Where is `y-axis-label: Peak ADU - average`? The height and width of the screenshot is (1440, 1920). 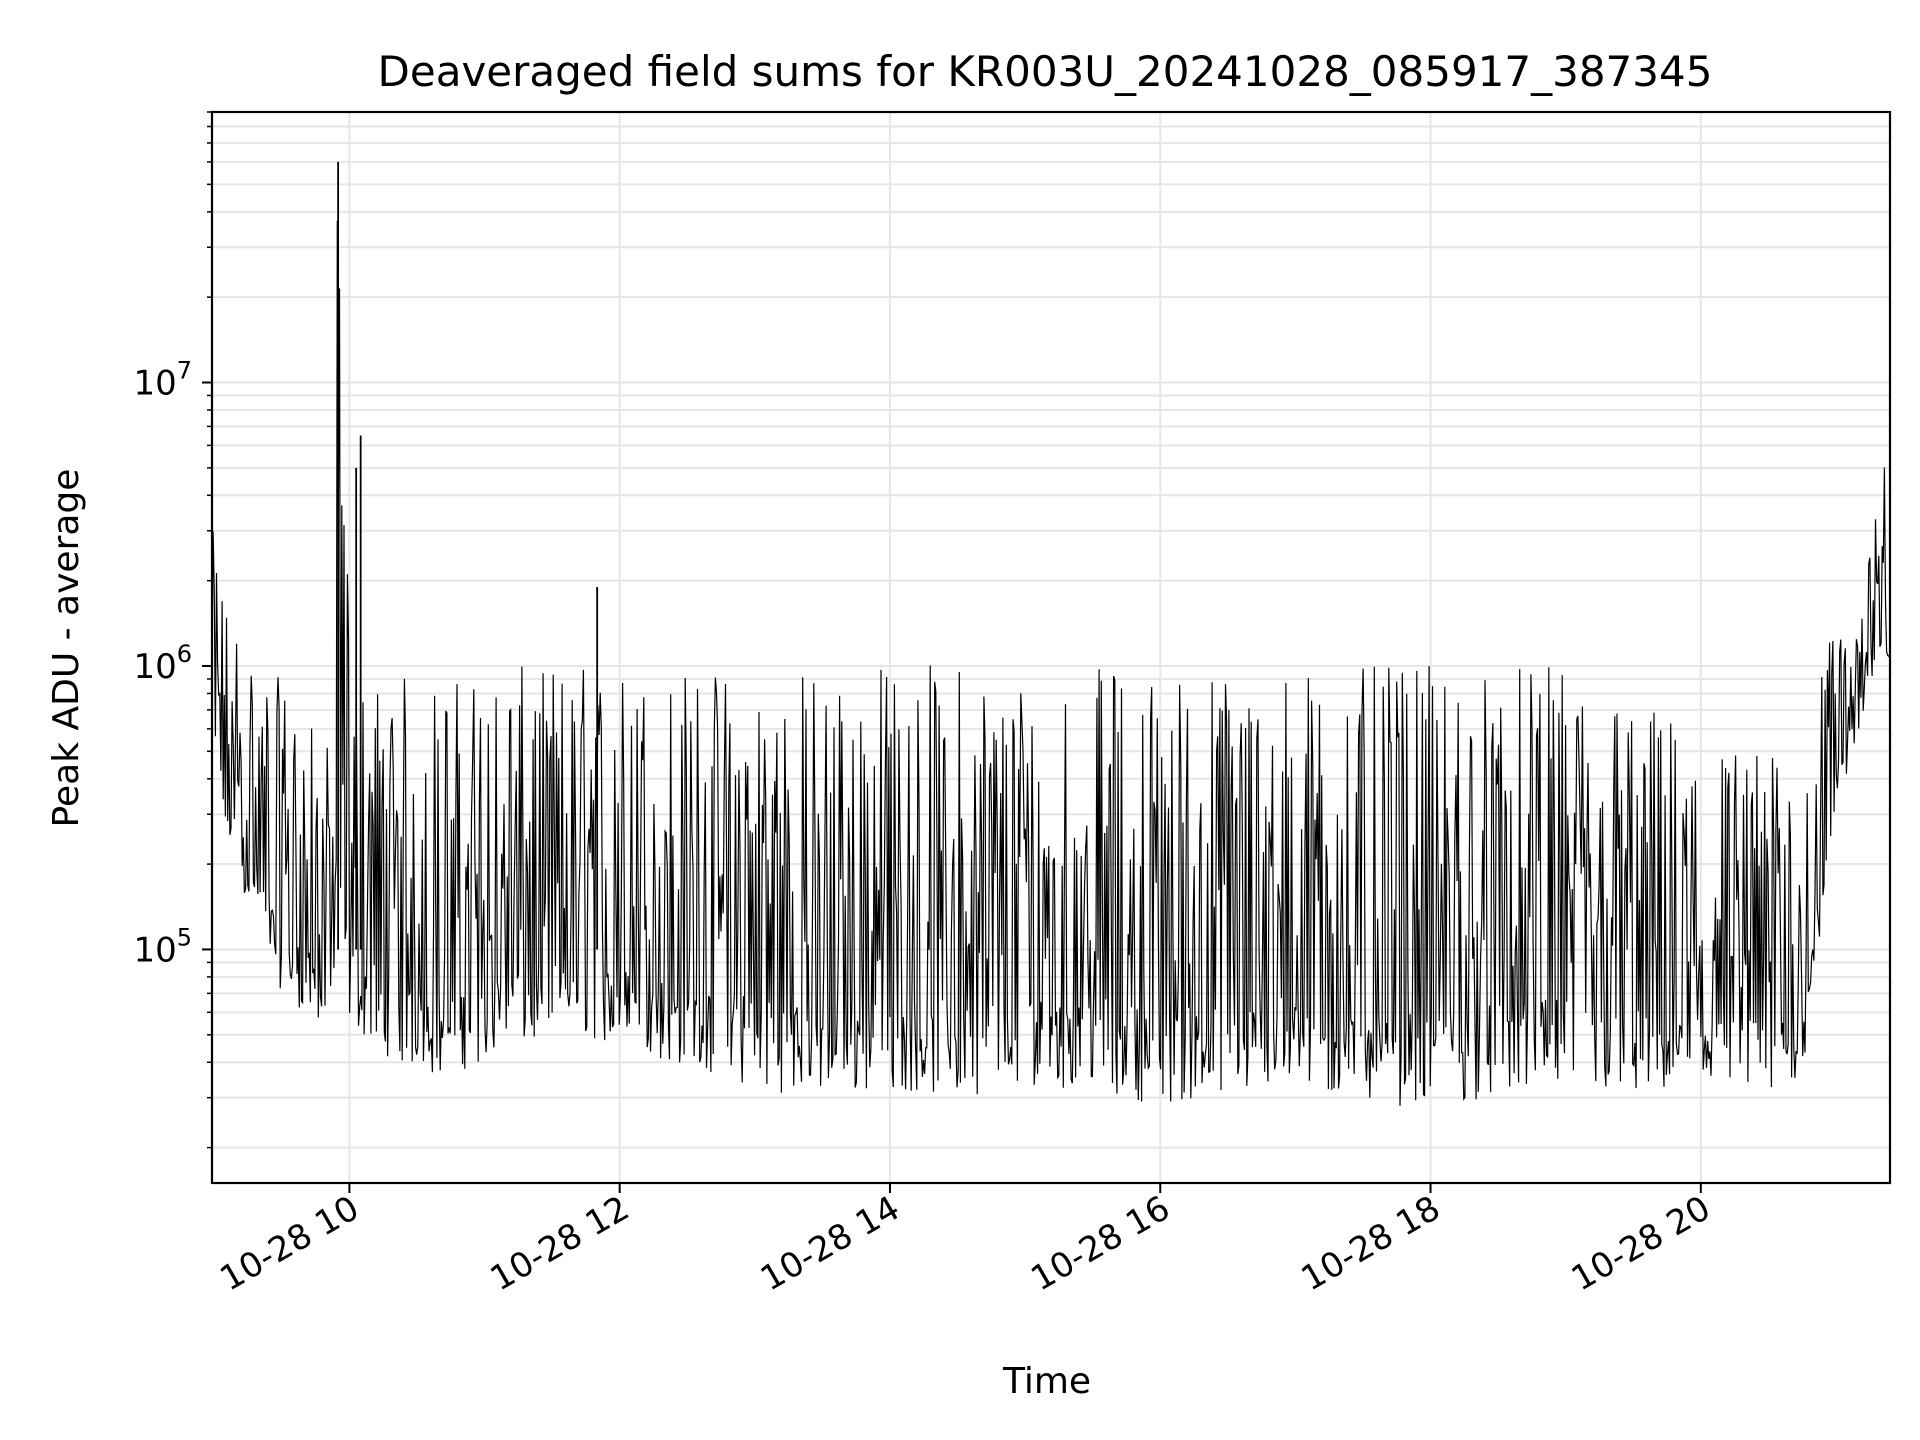
y-axis-label: Peak ADU - average is located at coordinates (66, 648).